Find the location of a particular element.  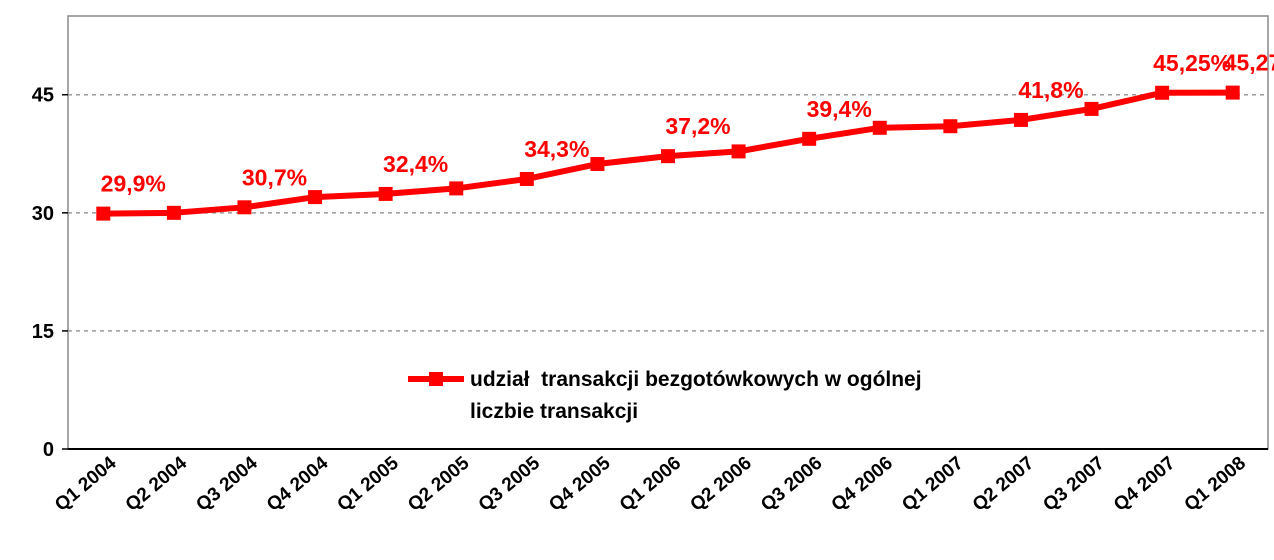

y-tick-label: 15 is located at coordinates (43, 332).